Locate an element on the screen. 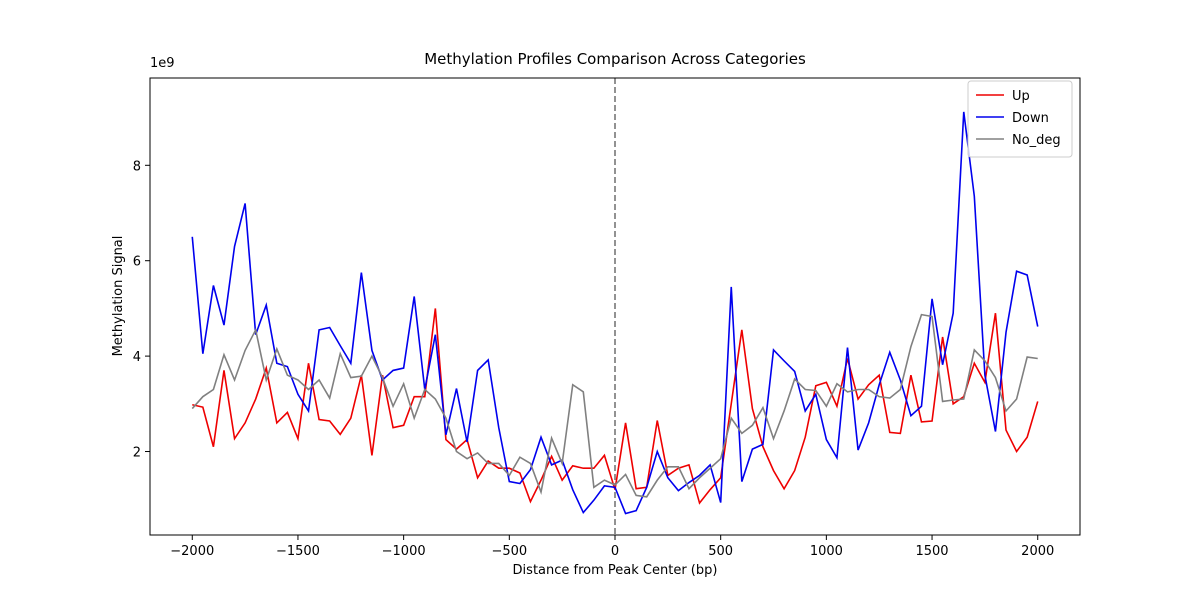  legend-box is located at coordinates (1020, 119).